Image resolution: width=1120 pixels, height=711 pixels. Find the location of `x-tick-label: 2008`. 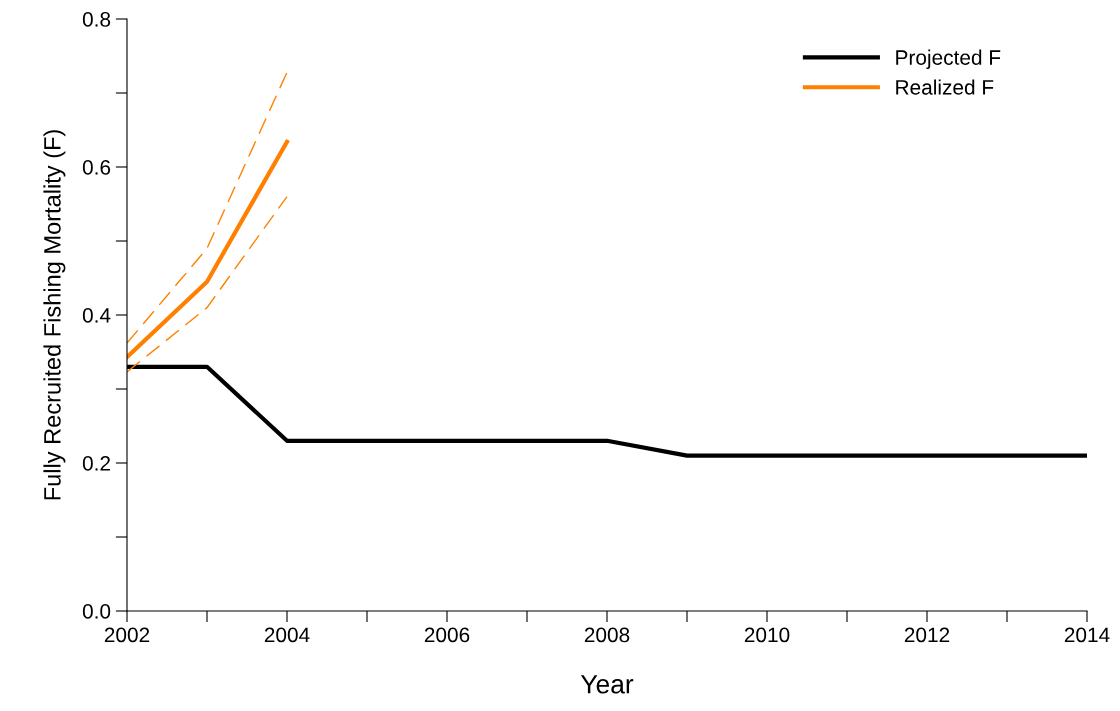

x-tick-label: 2008 is located at coordinates (607, 635).